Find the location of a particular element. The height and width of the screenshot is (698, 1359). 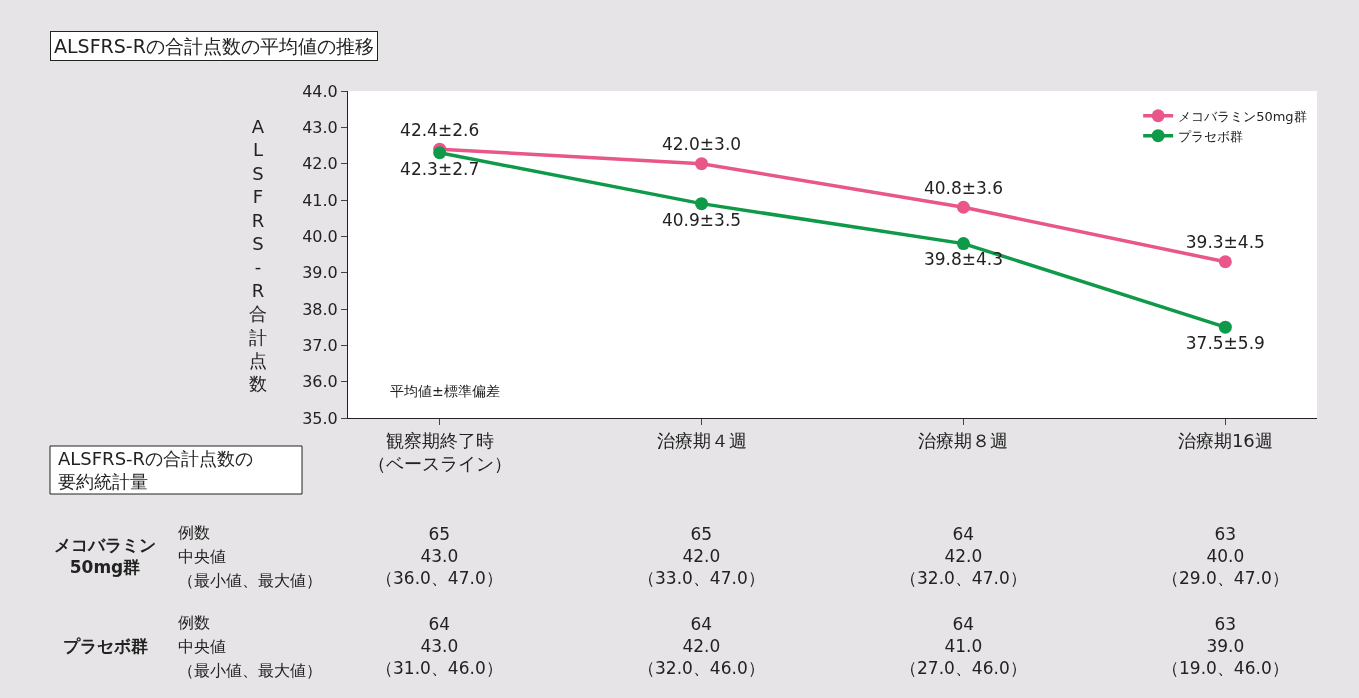

text: 要約統計量 is located at coordinates (103, 481).